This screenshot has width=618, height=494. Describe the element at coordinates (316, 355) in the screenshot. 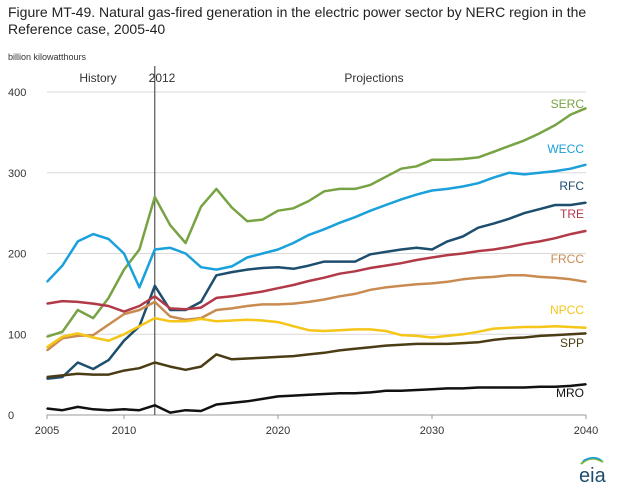

I see `series-line-spp` at that location.